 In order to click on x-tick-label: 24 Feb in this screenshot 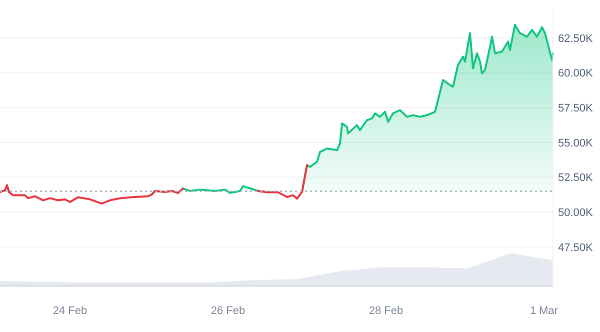, I will do `click(70, 311)`.